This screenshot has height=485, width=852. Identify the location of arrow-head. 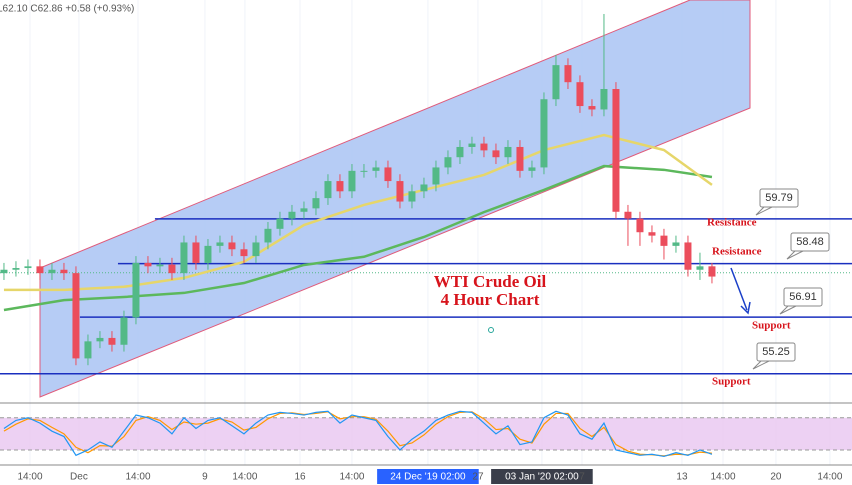
(745, 308).